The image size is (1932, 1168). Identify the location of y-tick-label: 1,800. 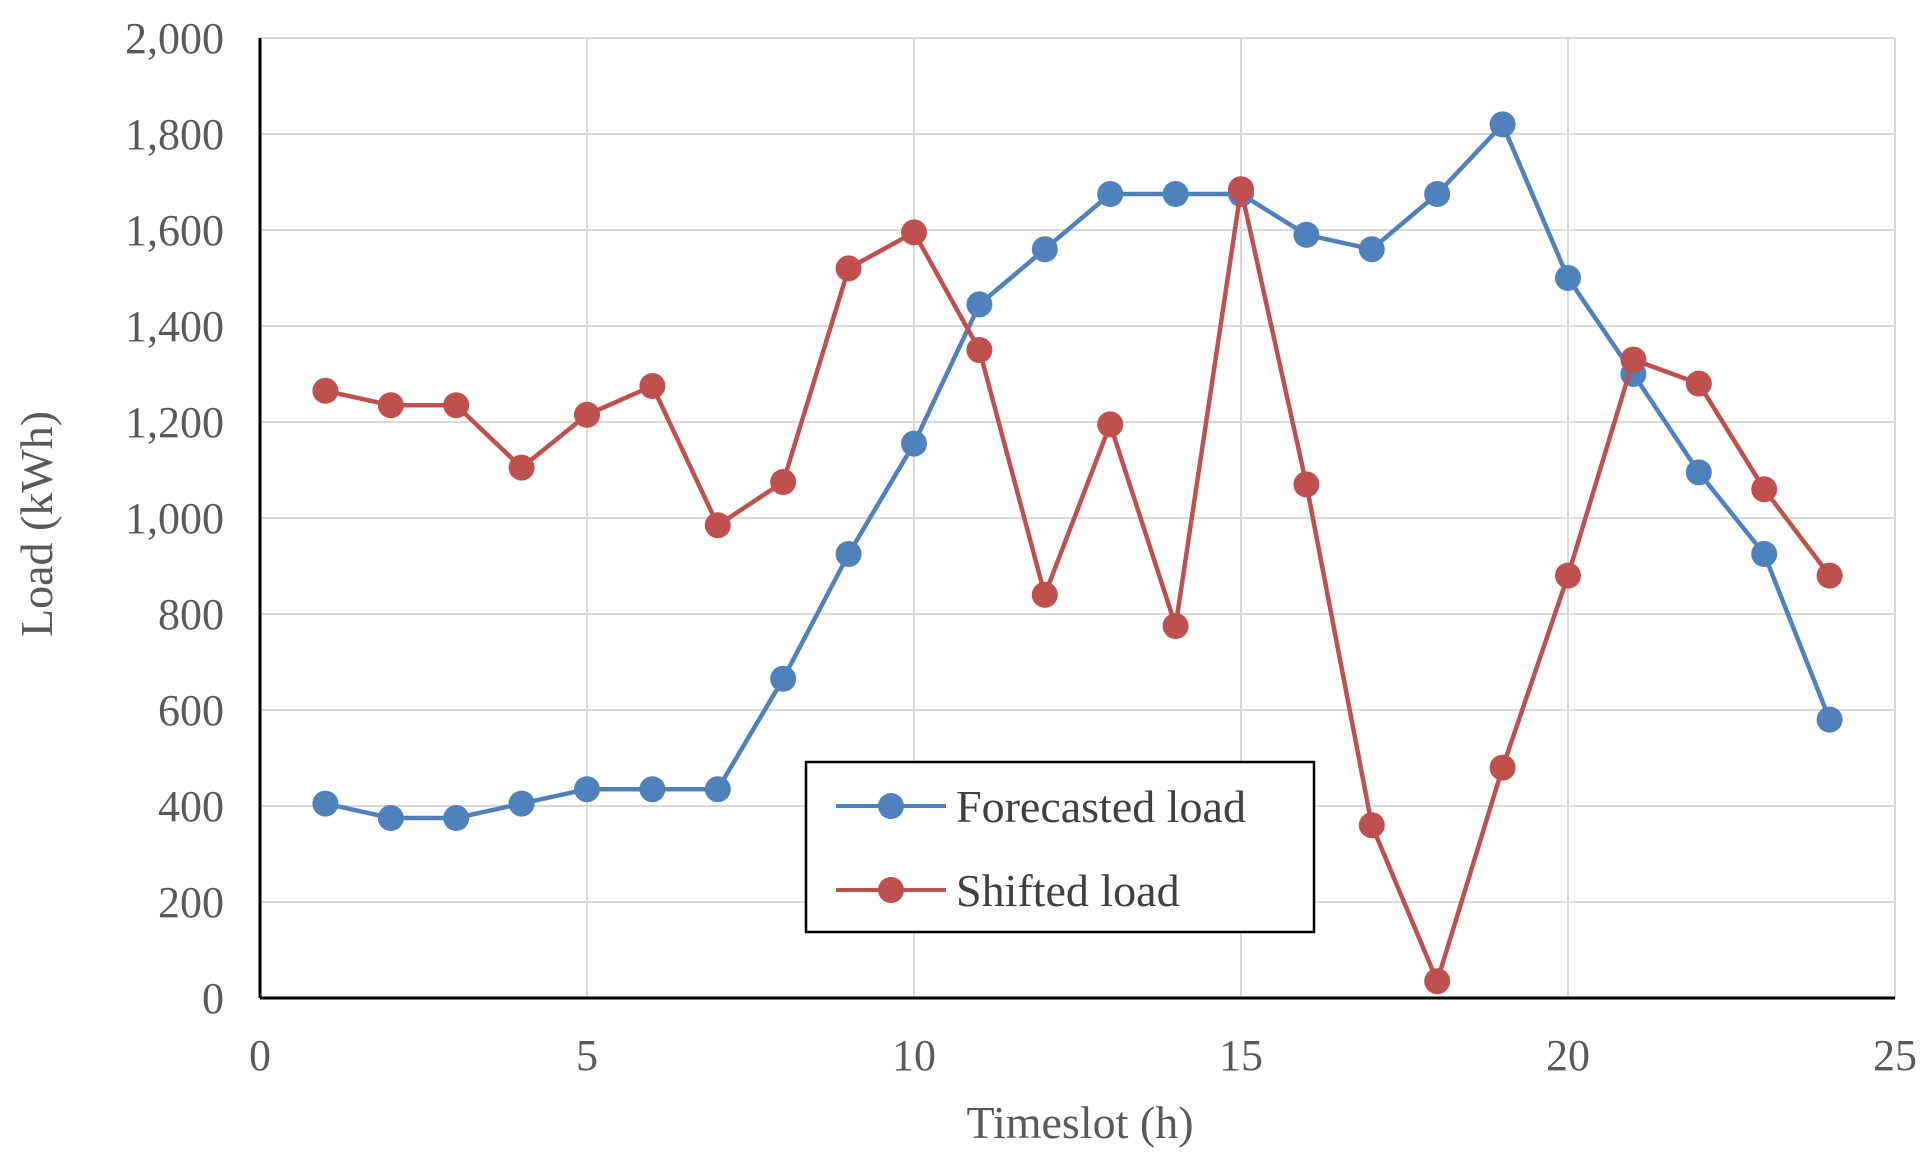
(174, 134).